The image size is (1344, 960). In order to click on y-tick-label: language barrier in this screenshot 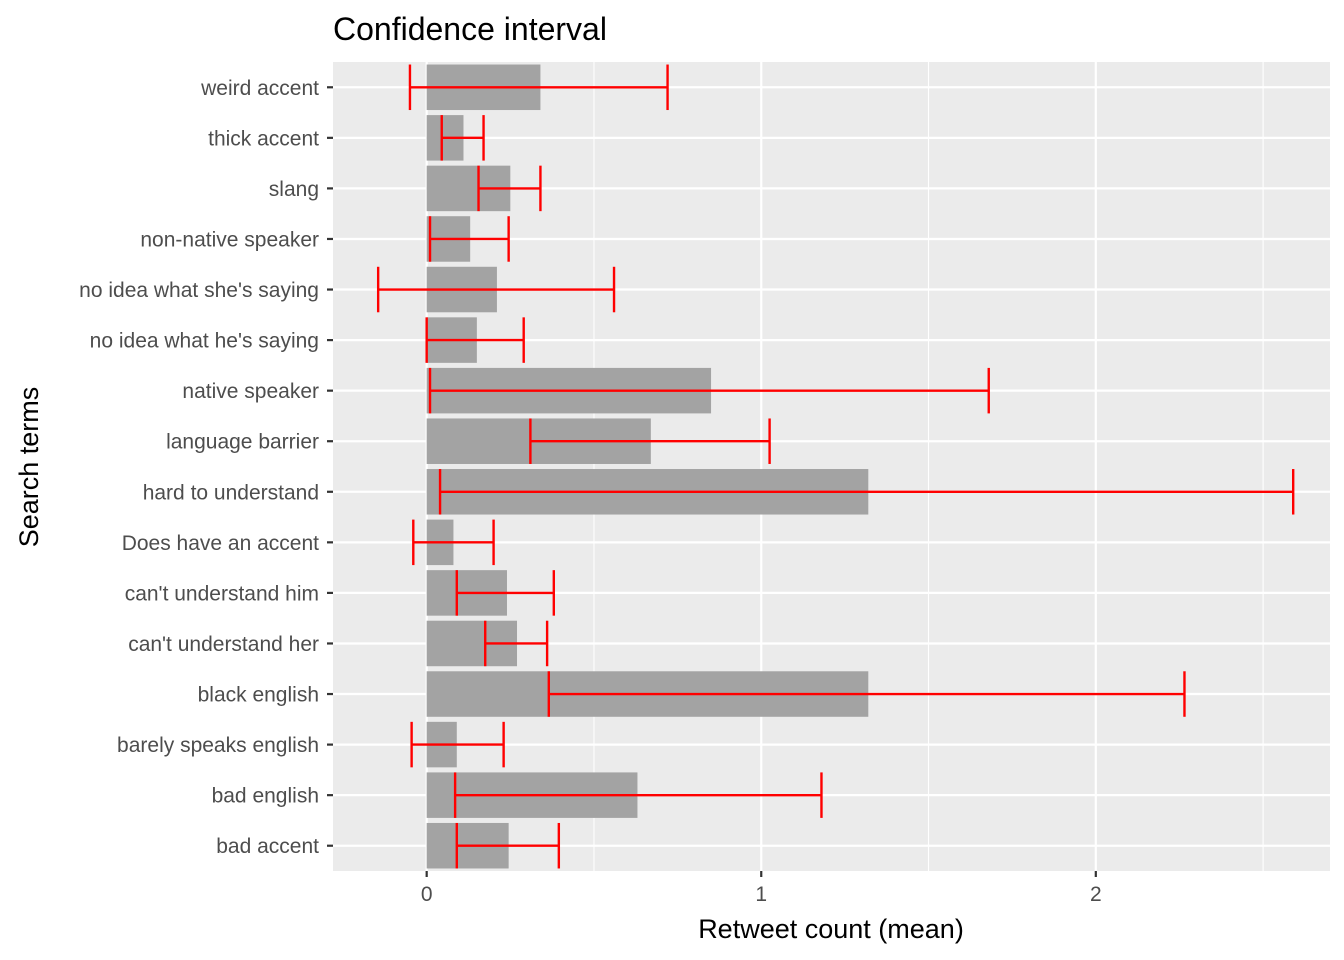, I will do `click(242, 442)`.